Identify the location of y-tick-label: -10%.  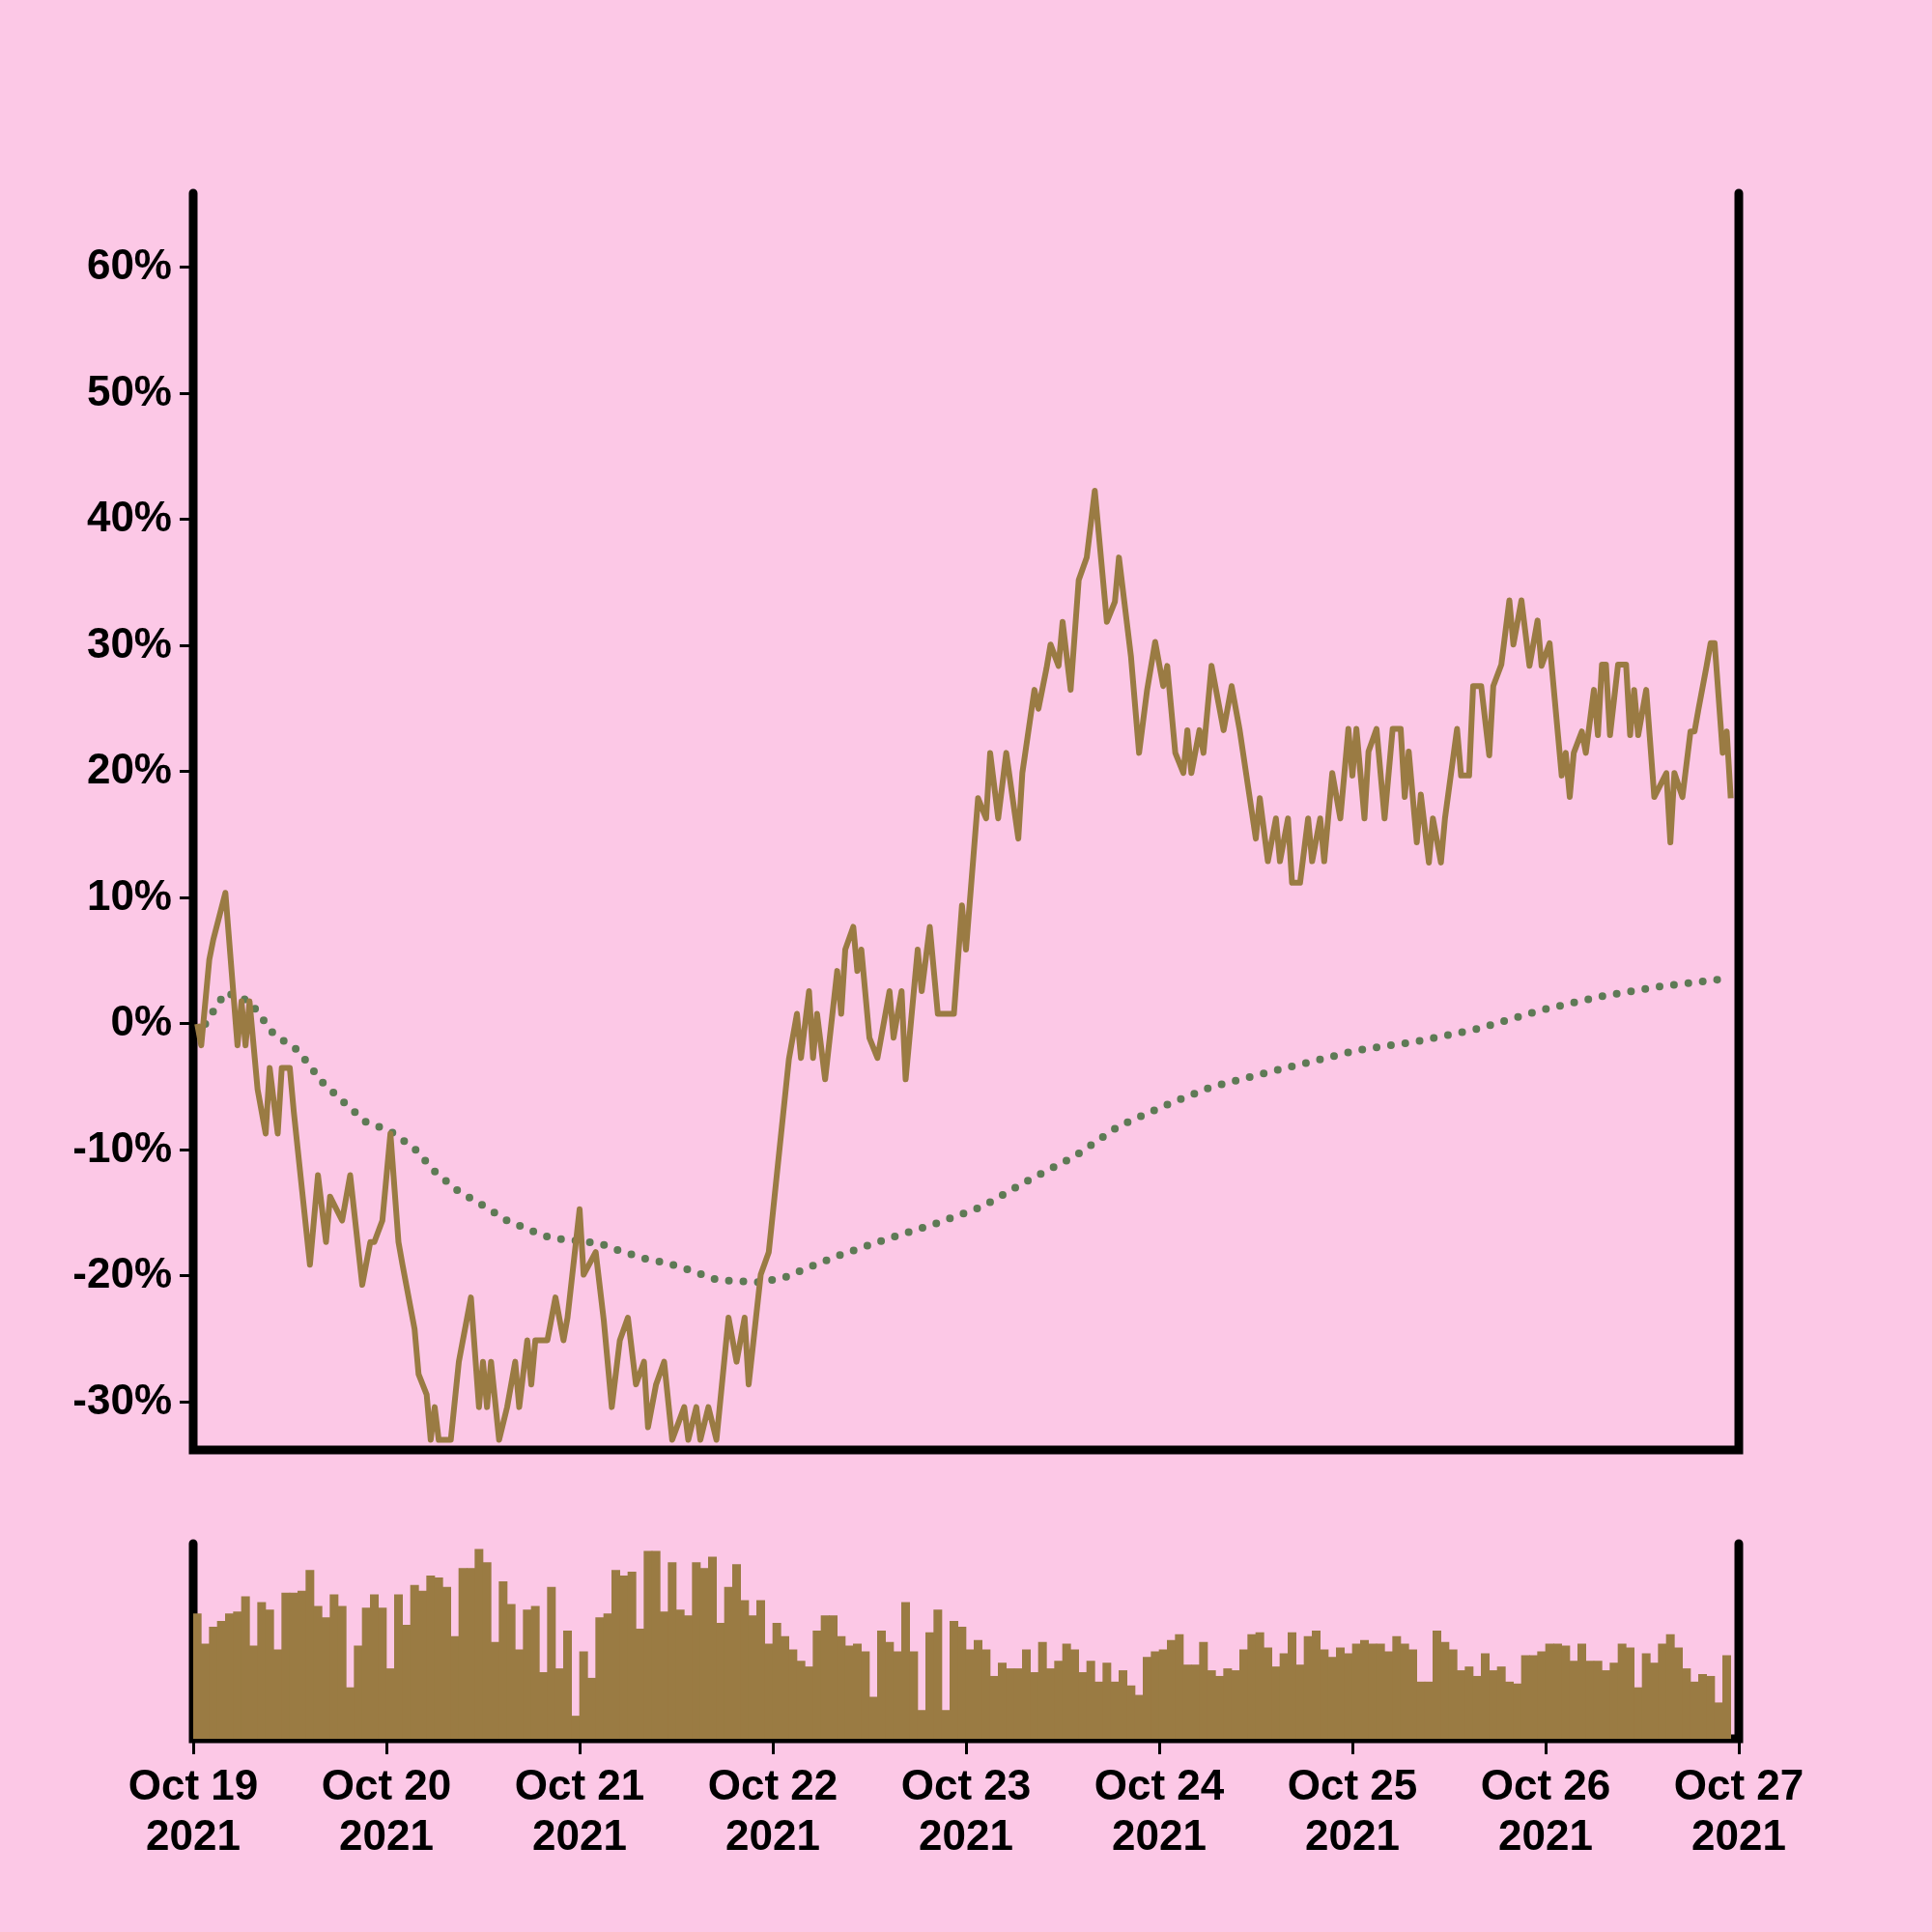
(122, 1146).